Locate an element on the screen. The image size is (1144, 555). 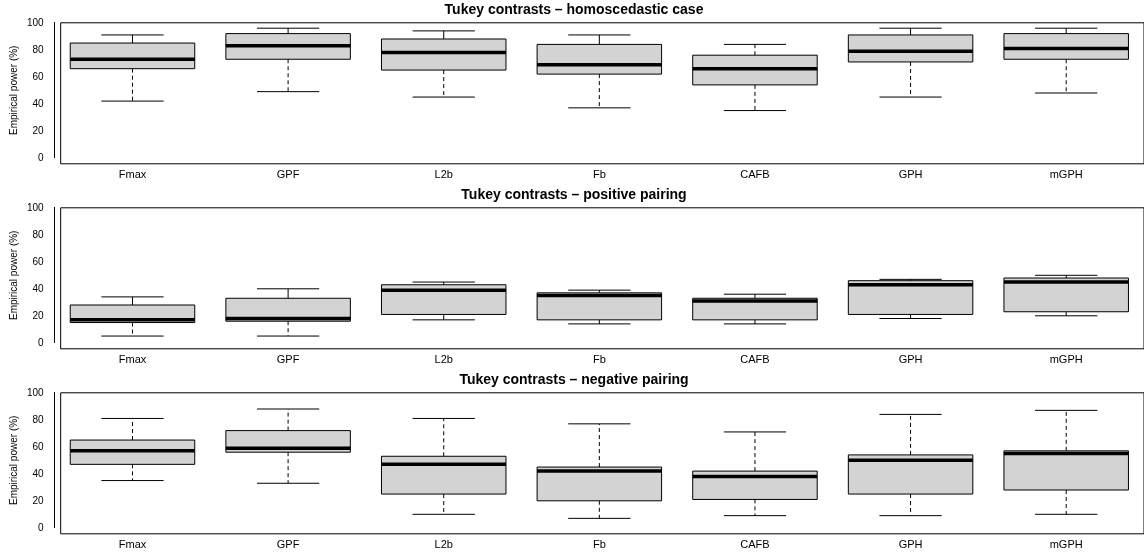
chart-title: Tukey contrasts – positive pairing is located at coordinates (574, 194).